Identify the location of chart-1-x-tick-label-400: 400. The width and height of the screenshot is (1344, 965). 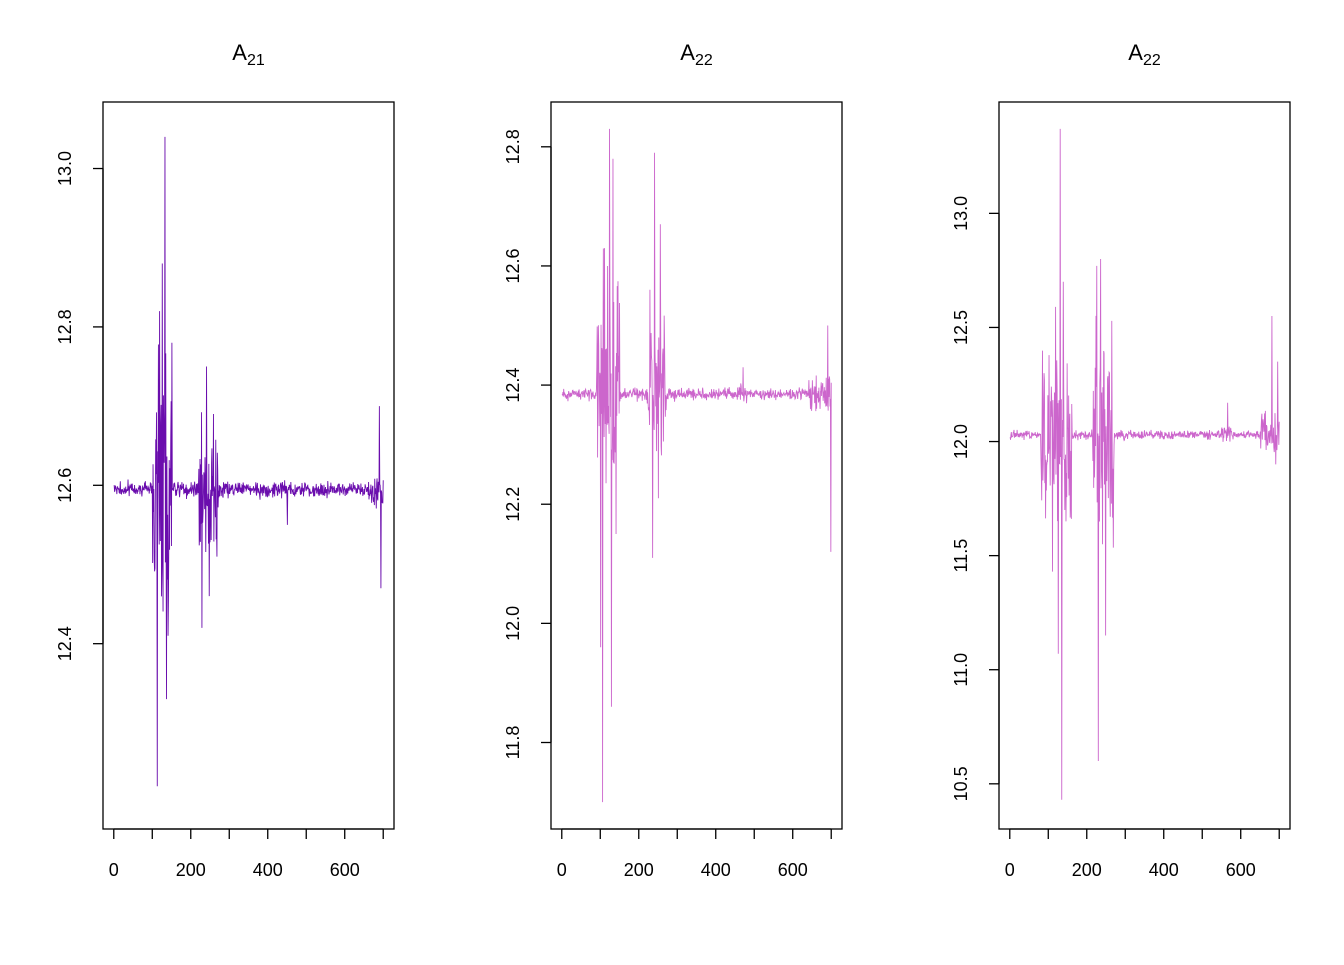
(716, 870).